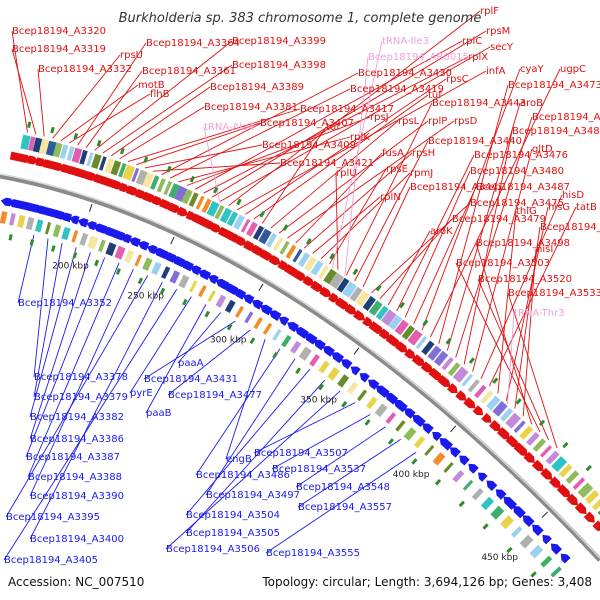 This screenshot has width=600, height=600. I want to click on forward-gene-label: Bcep18194_A3488, so click(566, 117).